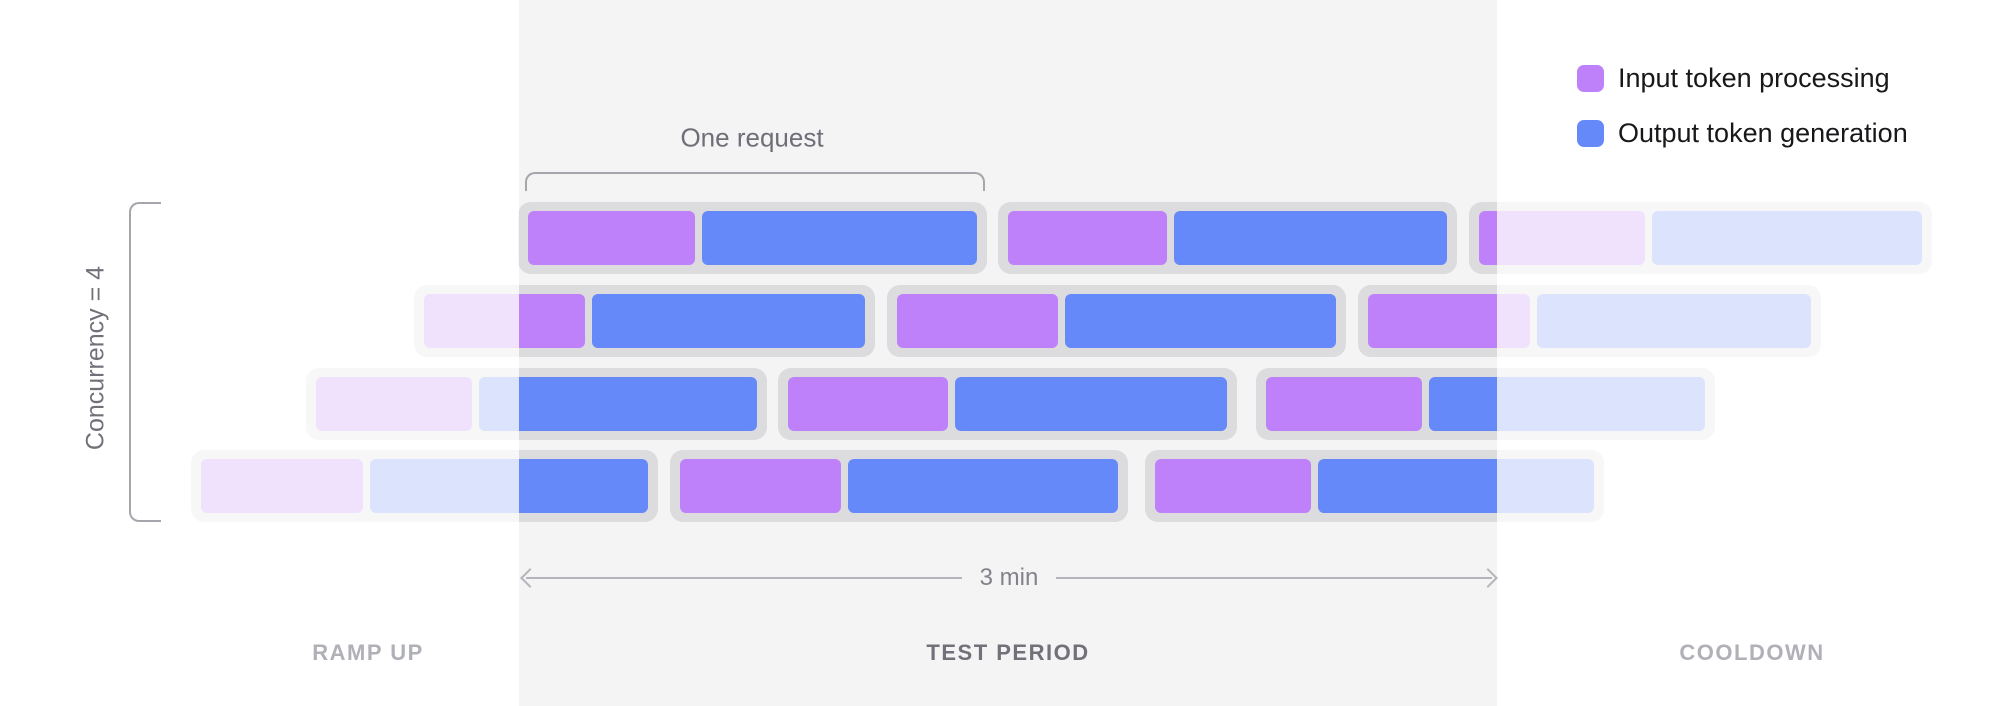 Image resolution: width=1999 pixels, height=706 pixels. Describe the element at coordinates (145, 362) in the screenshot. I see `concurrency-bracket` at that location.